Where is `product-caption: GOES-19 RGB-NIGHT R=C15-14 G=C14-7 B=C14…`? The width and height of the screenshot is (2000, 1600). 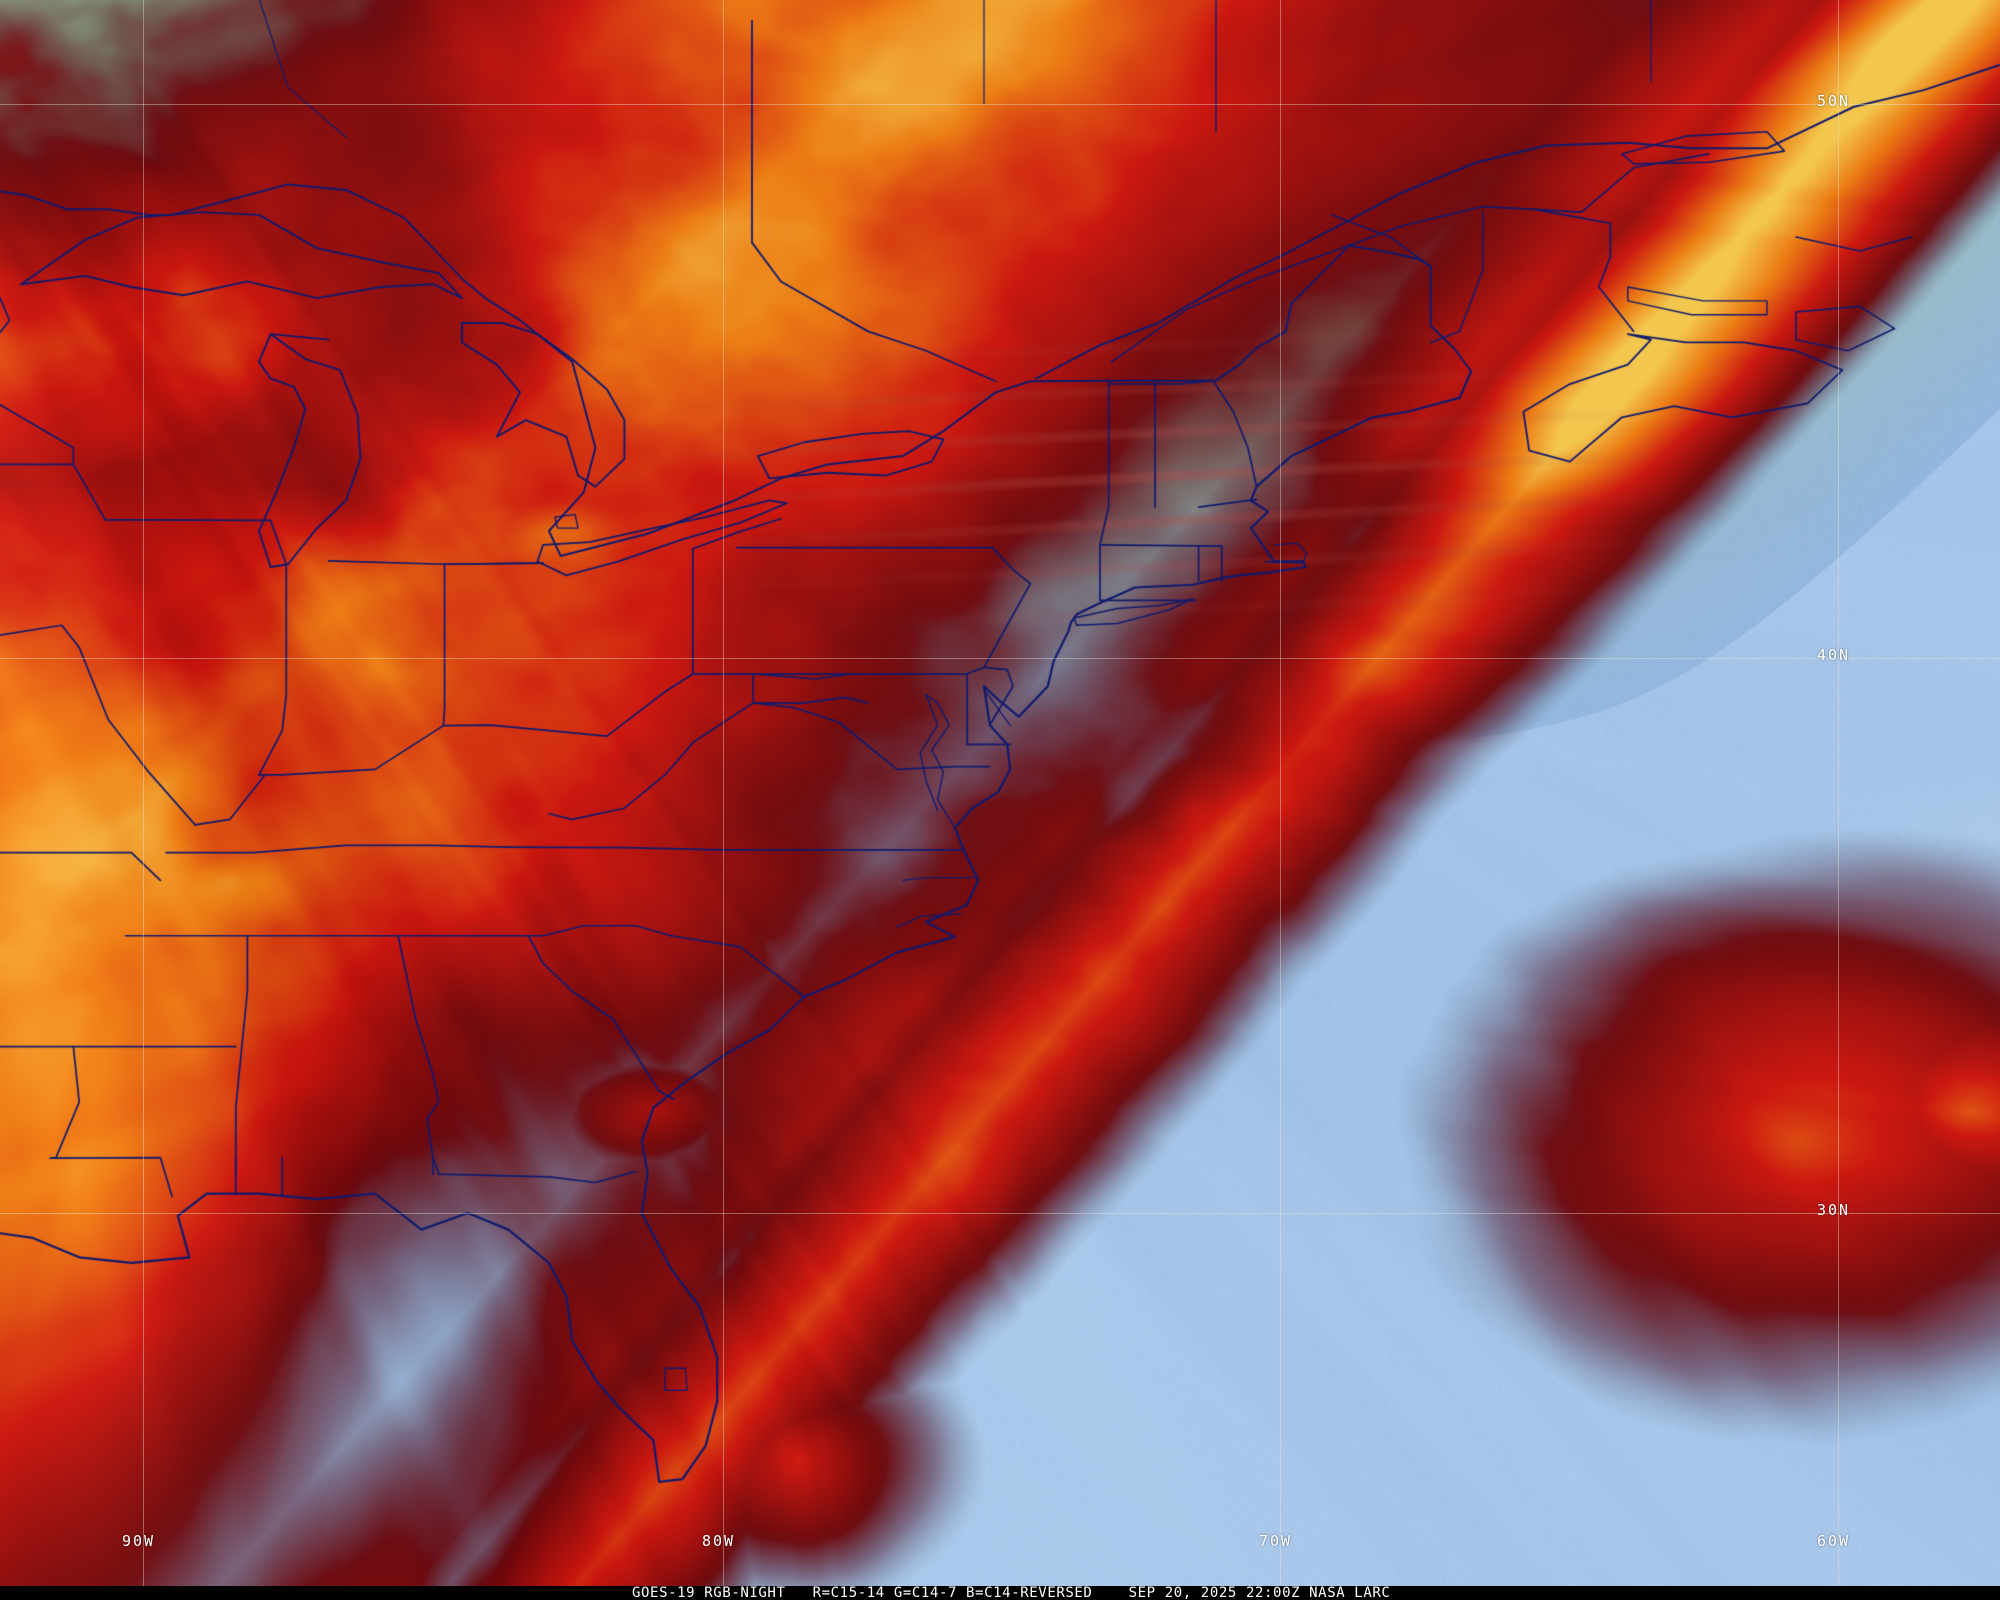
product-caption: GOES-19 RGB-NIGHT R=C15-14 G=C14-7 B=C14… is located at coordinates (1011, 1593).